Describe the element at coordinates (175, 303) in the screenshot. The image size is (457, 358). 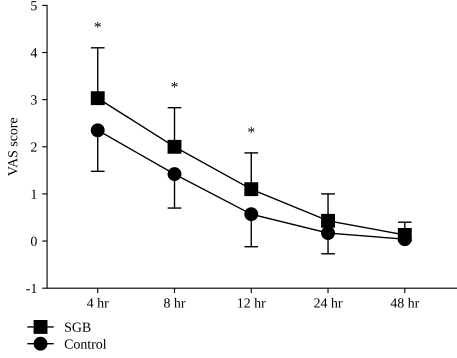
I see `x-tick-label: 8 hr` at that location.